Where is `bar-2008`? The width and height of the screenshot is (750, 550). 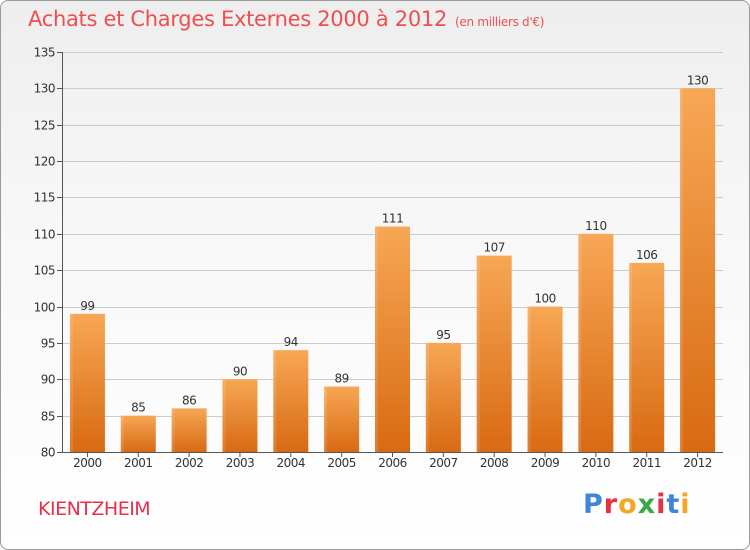
bar-2008 is located at coordinates (494, 353).